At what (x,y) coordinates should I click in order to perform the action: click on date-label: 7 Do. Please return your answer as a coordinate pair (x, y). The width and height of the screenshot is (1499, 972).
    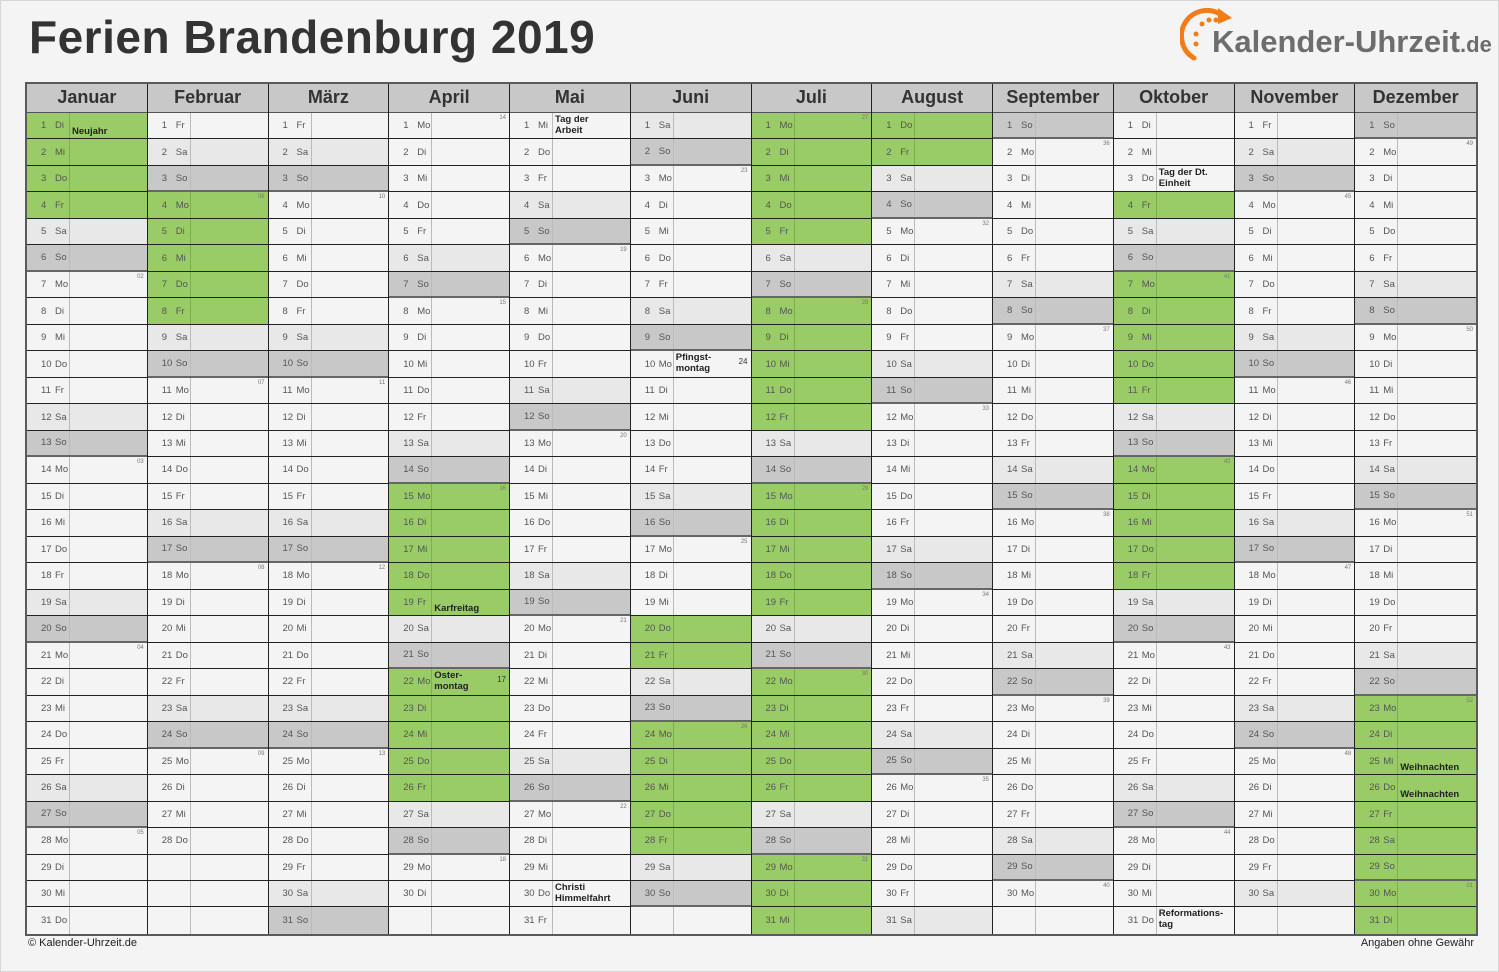
    Looking at the image, I should click on (169, 284).